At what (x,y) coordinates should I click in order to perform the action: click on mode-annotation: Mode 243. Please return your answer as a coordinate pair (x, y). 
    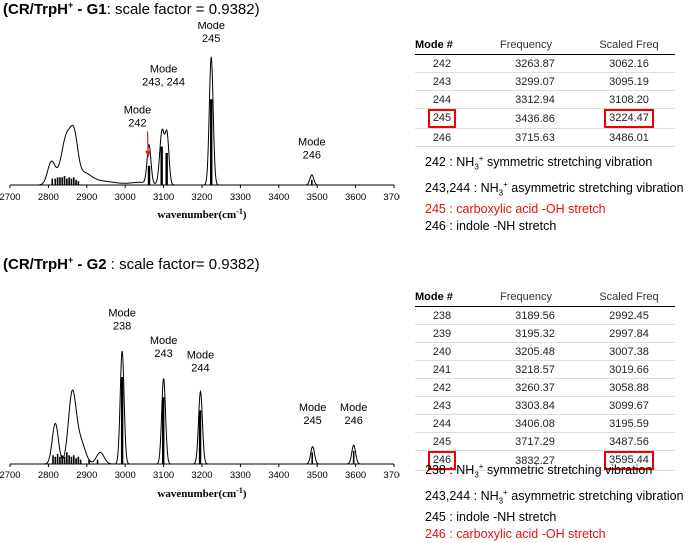
    Looking at the image, I should click on (164, 347).